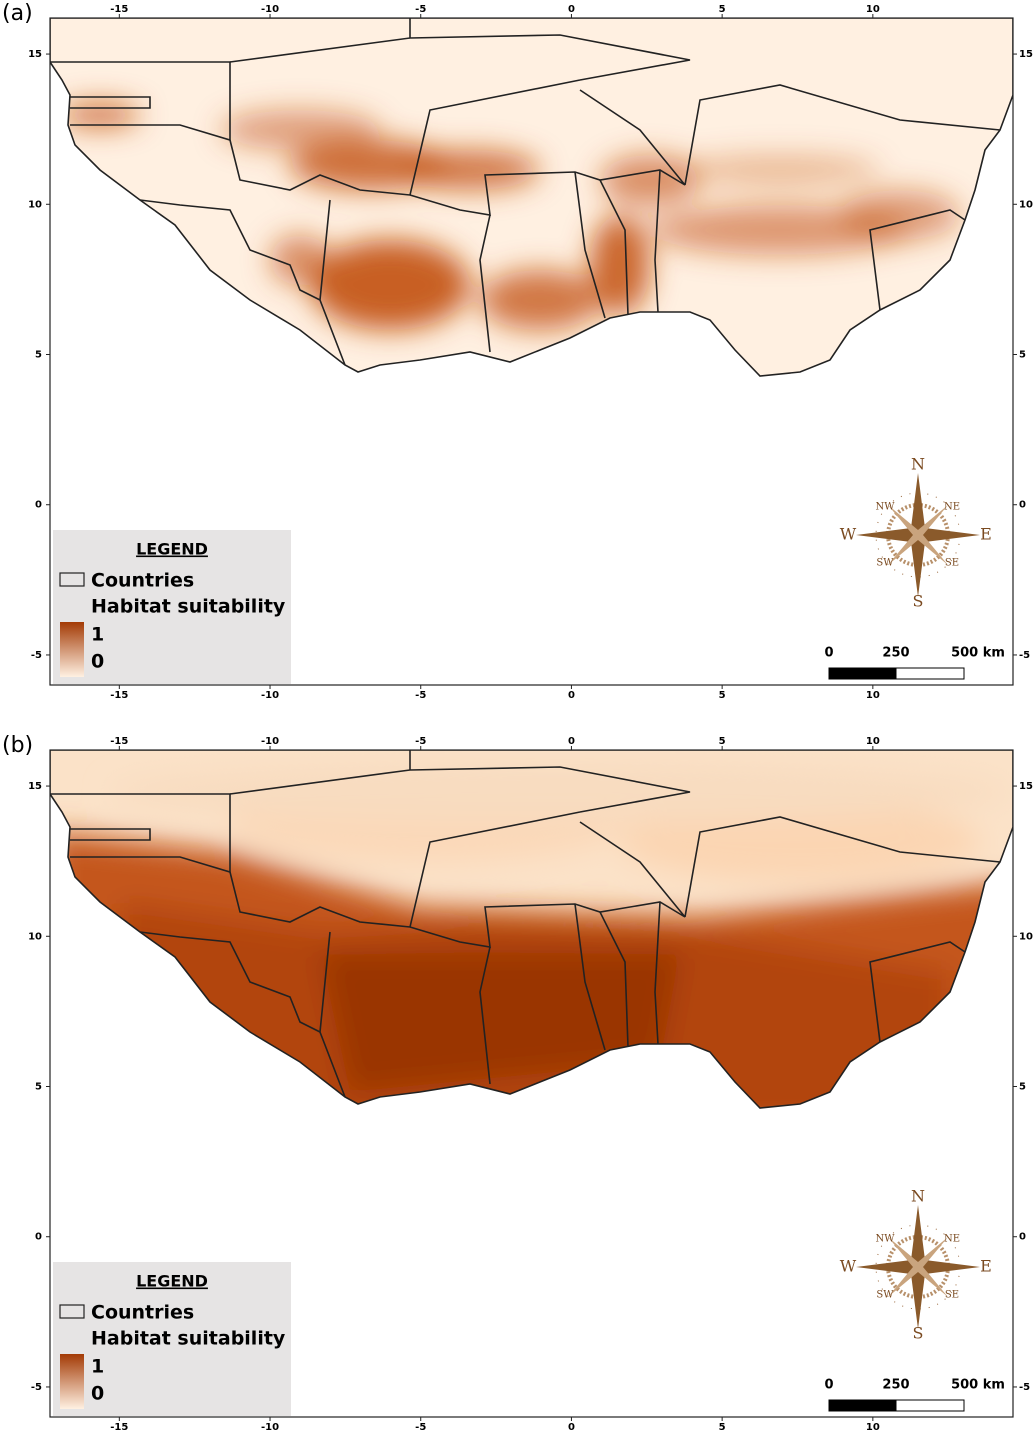  I want to click on panel-label: (a), so click(17, 13).